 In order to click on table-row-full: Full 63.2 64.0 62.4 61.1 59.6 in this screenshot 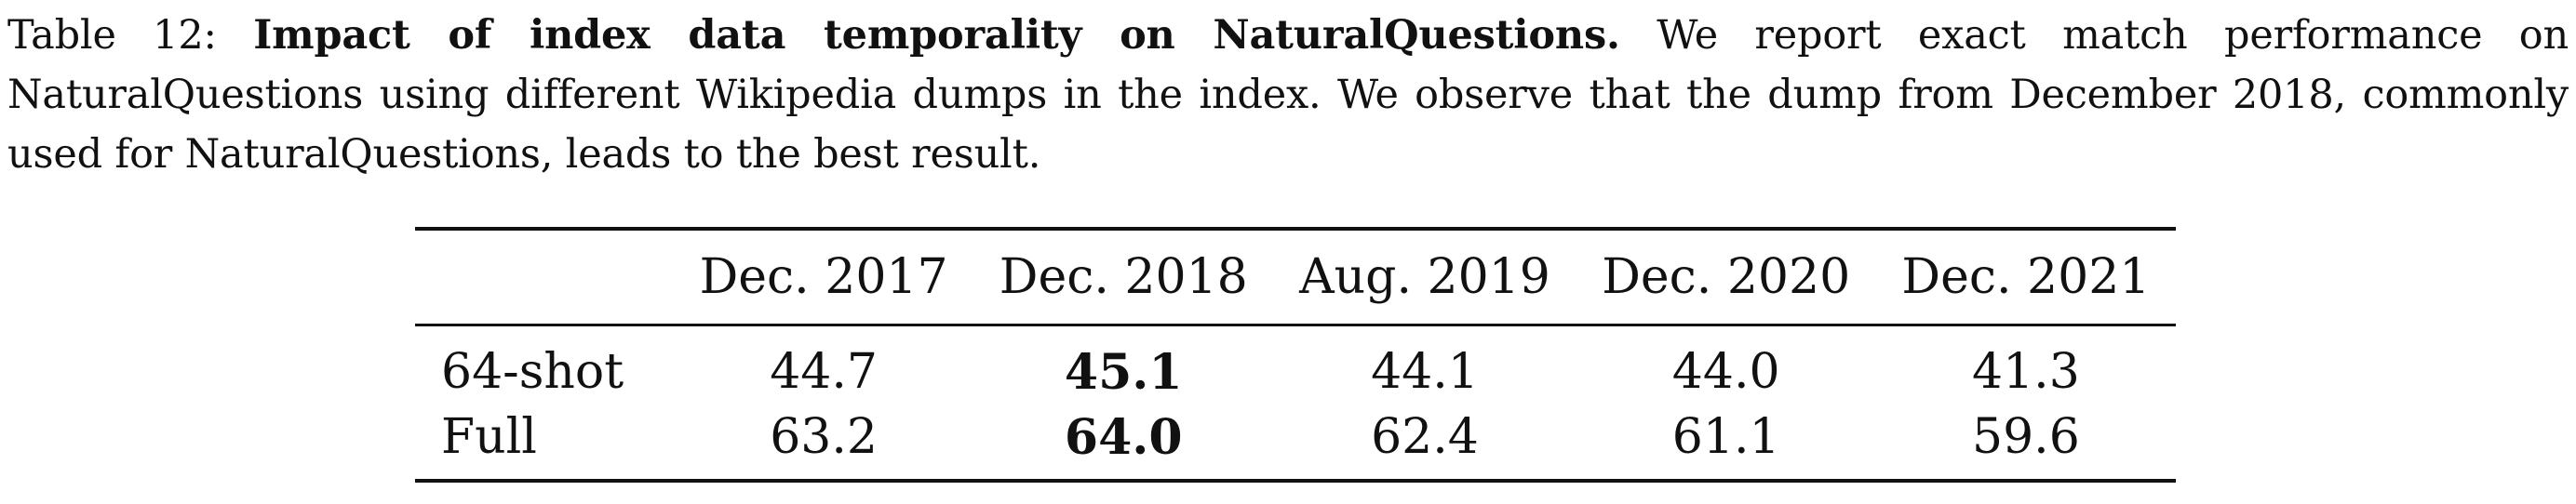, I will do `click(1295, 443)`.